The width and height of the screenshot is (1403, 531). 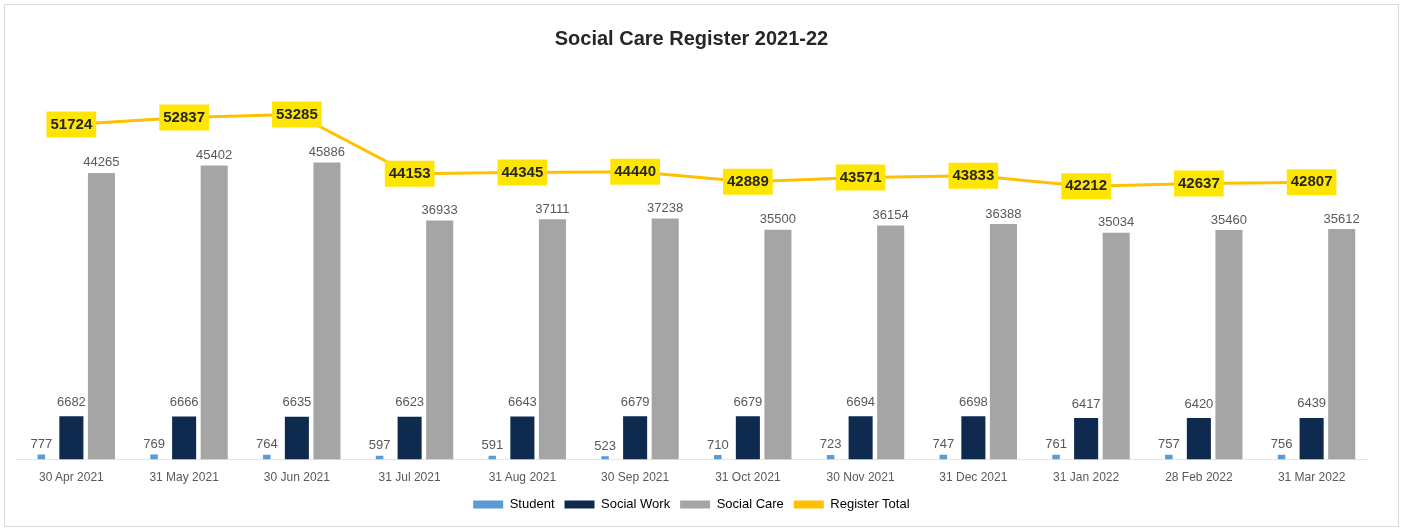 What do you see at coordinates (410, 402) in the screenshot?
I see `data-label: 6623` at bounding box center [410, 402].